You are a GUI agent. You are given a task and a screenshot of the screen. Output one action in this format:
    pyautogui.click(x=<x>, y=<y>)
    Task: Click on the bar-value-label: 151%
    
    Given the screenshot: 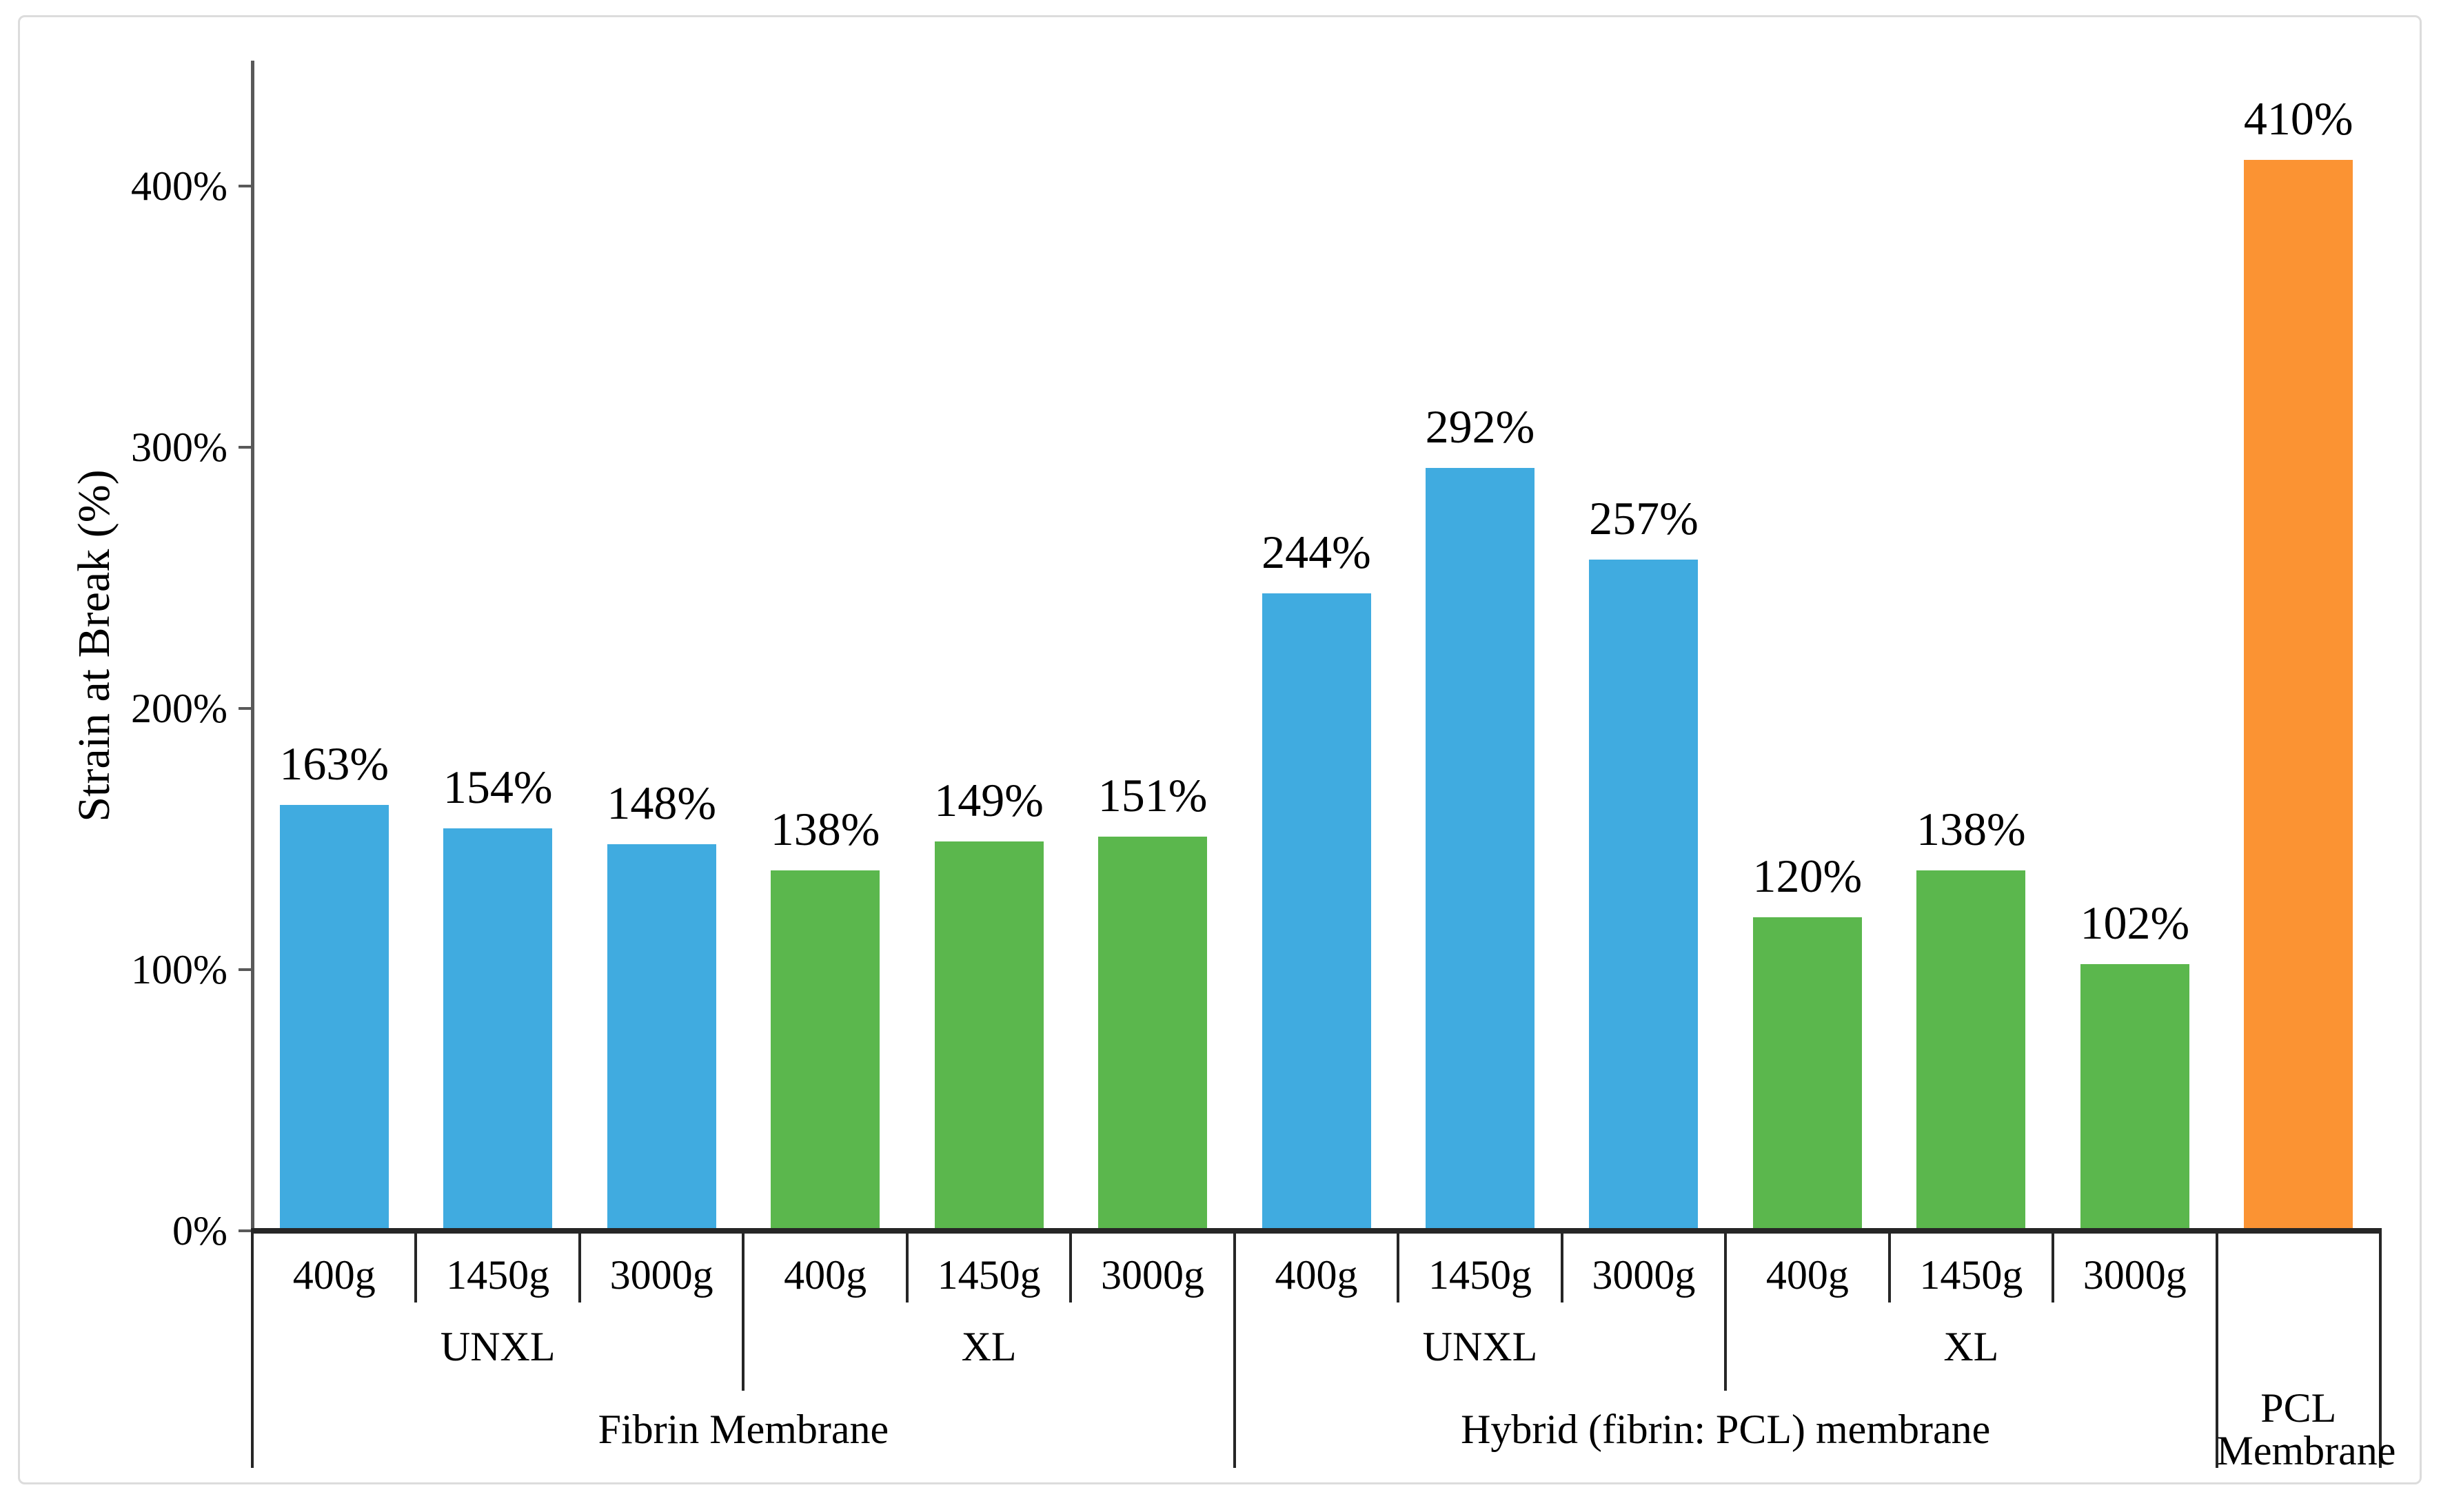 What is the action you would take?
    pyautogui.click(x=1152, y=795)
    